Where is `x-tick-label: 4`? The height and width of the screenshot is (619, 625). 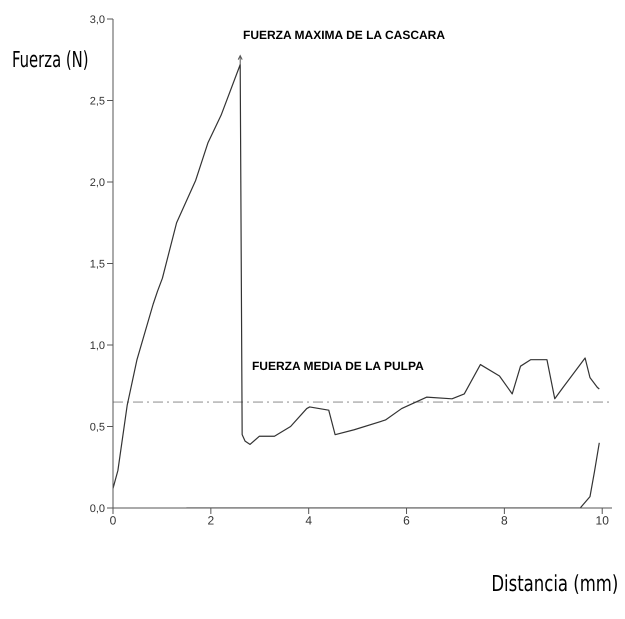
x-tick-label: 4 is located at coordinates (308, 521).